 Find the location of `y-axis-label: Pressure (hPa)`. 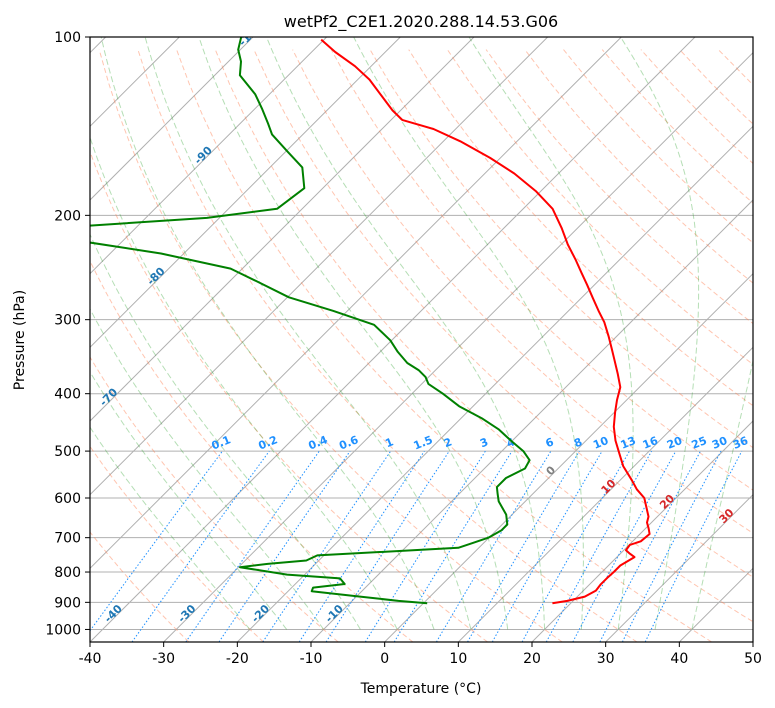

y-axis-label: Pressure (hPa) is located at coordinates (20, 340).